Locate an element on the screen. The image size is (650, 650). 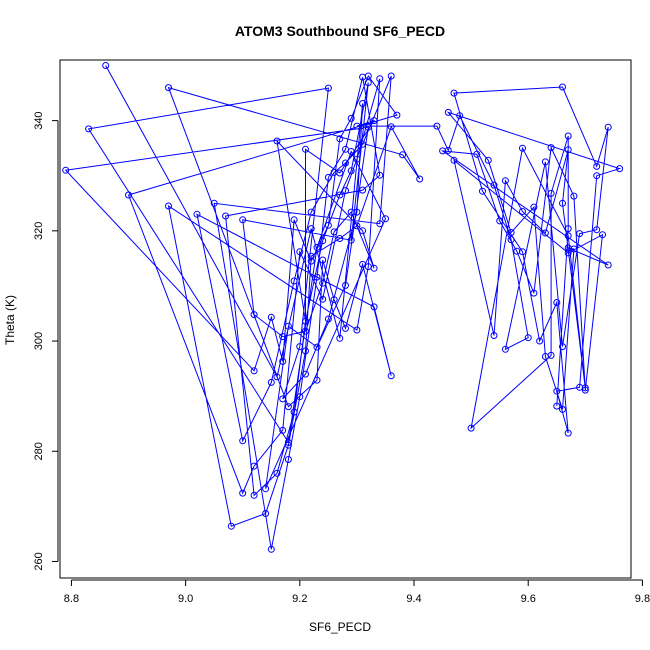
y-tick-label: 340 is located at coordinates (39, 120).